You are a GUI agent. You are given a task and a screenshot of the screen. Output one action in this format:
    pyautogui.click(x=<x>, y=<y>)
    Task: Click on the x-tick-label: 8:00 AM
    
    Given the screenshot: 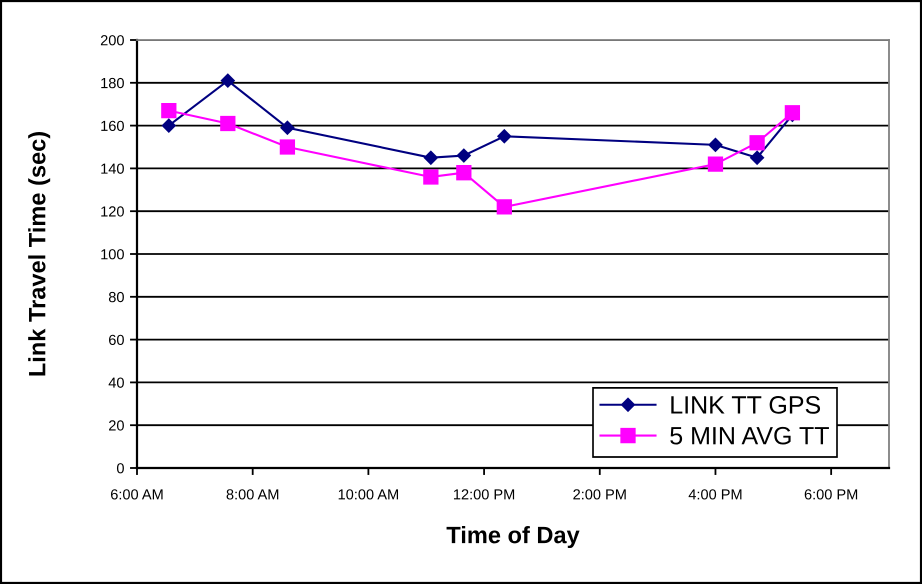 What is the action you would take?
    pyautogui.click(x=252, y=494)
    